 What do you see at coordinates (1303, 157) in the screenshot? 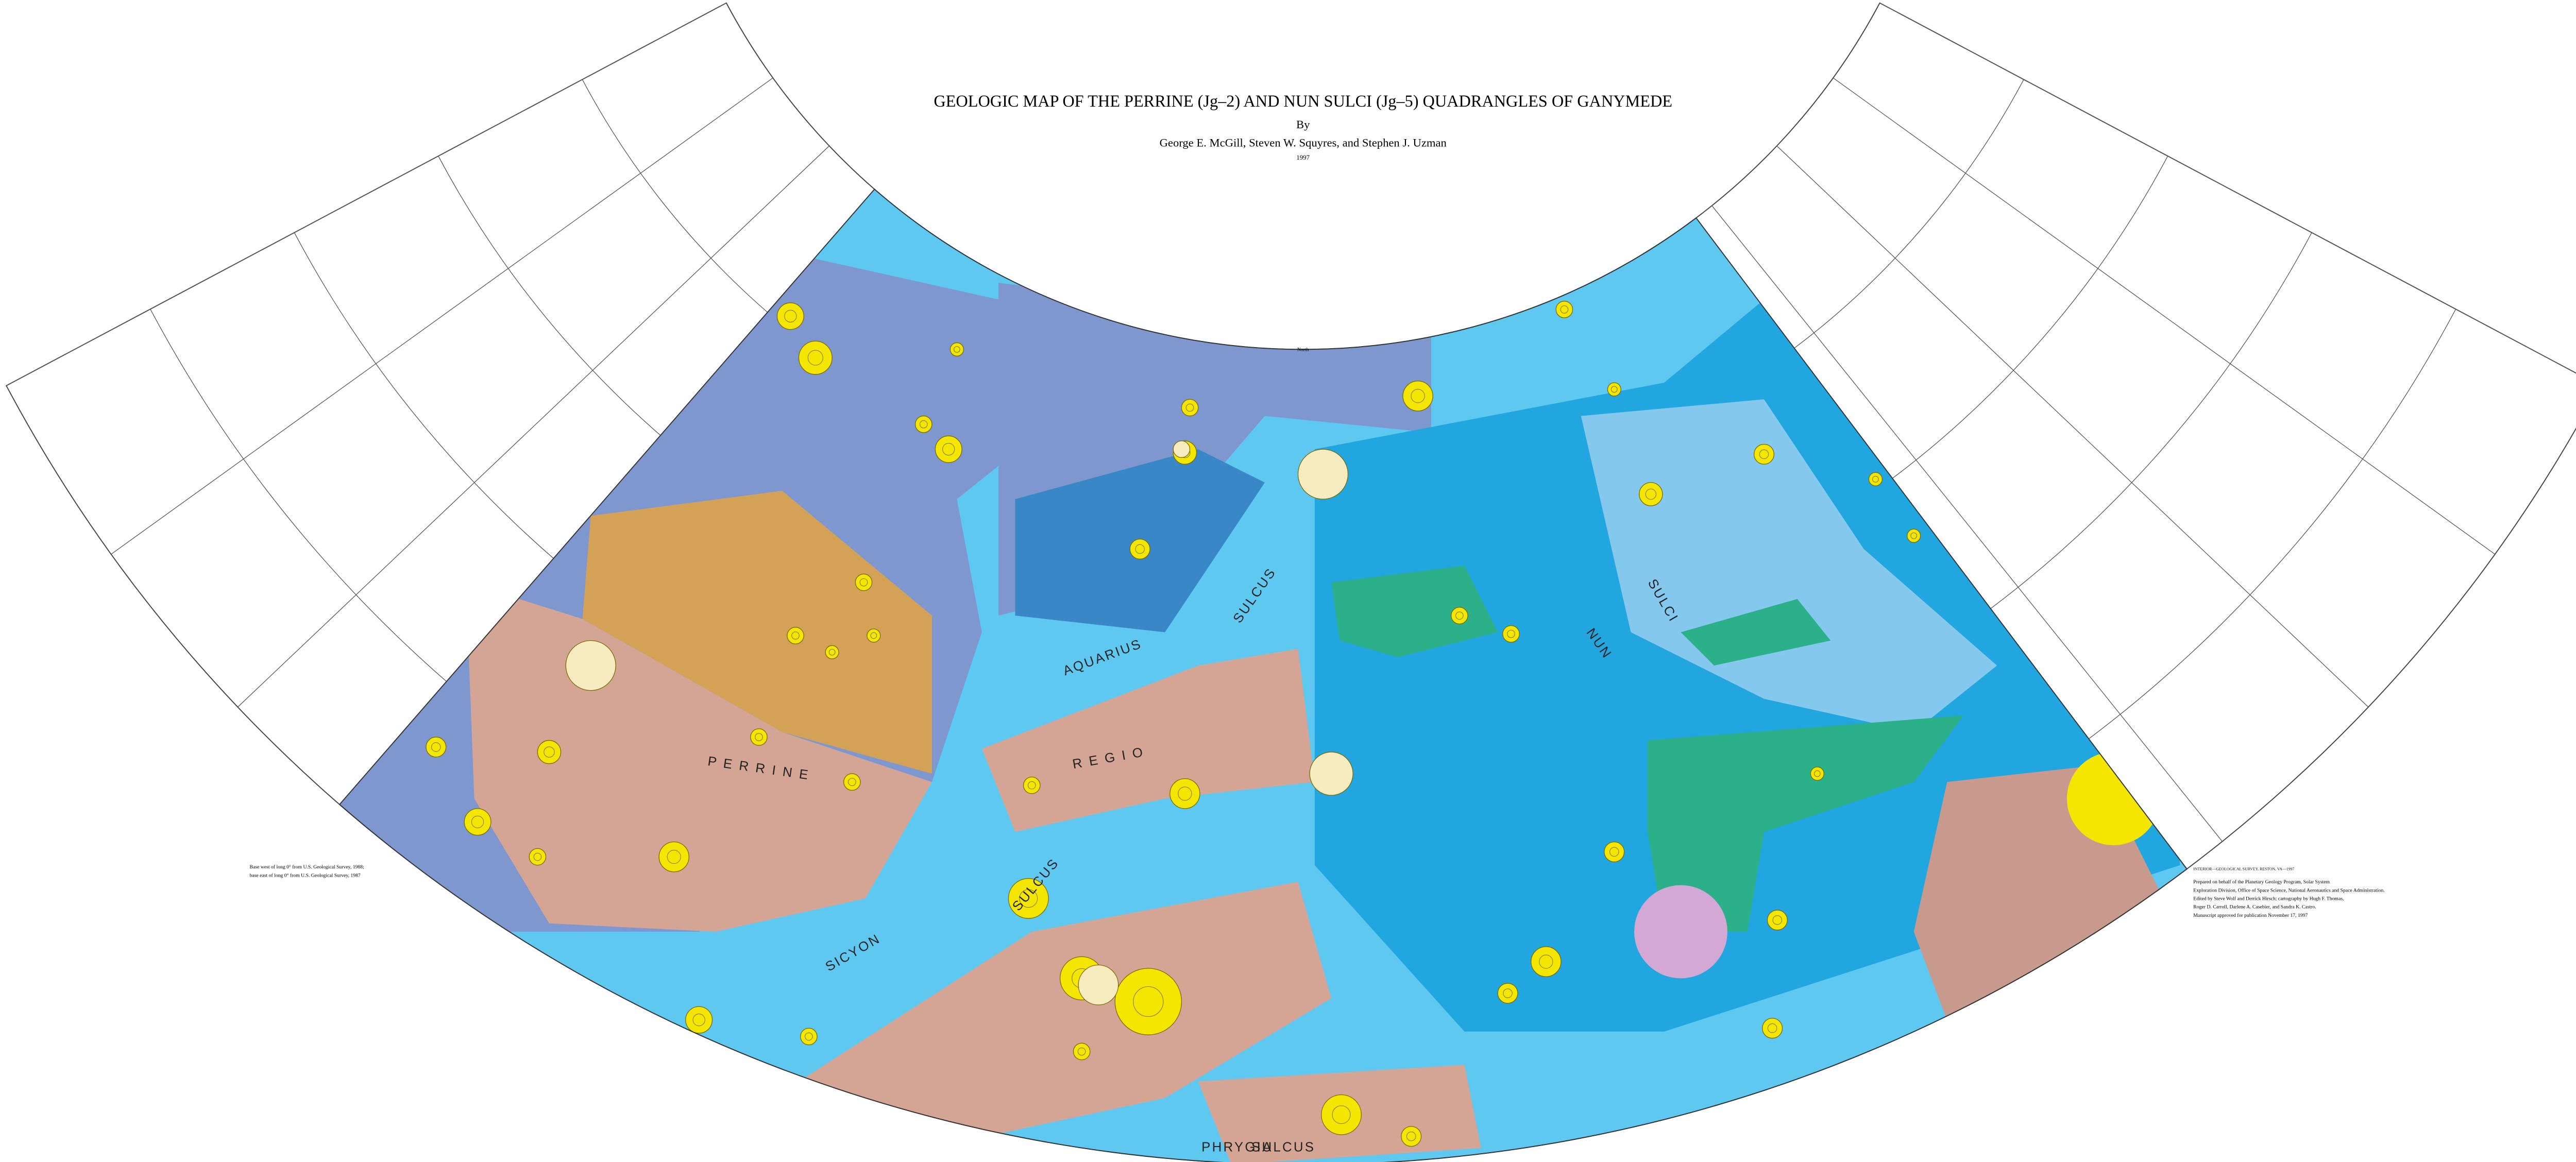
I see `year: 1997` at bounding box center [1303, 157].